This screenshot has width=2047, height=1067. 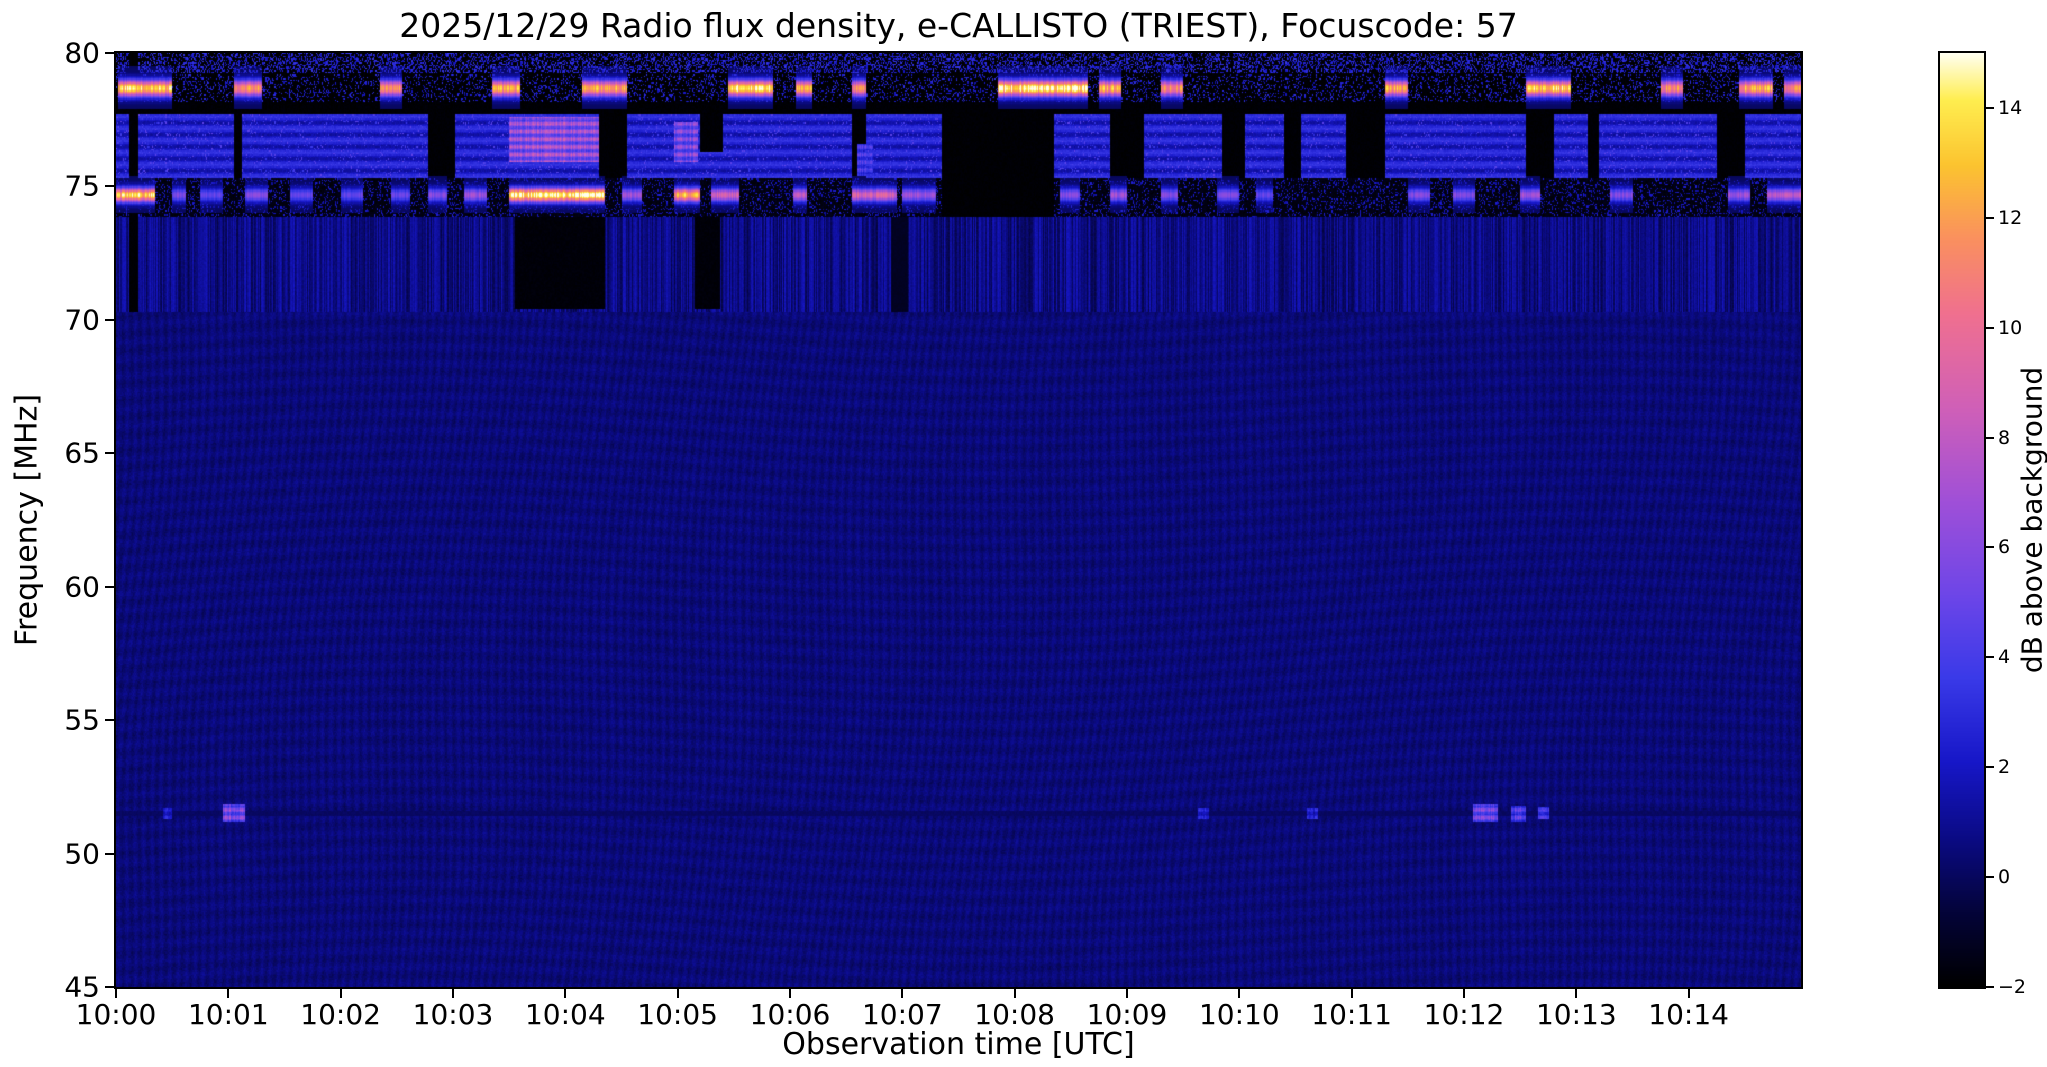 I want to click on colorbar-canvas, so click(x=1962, y=520).